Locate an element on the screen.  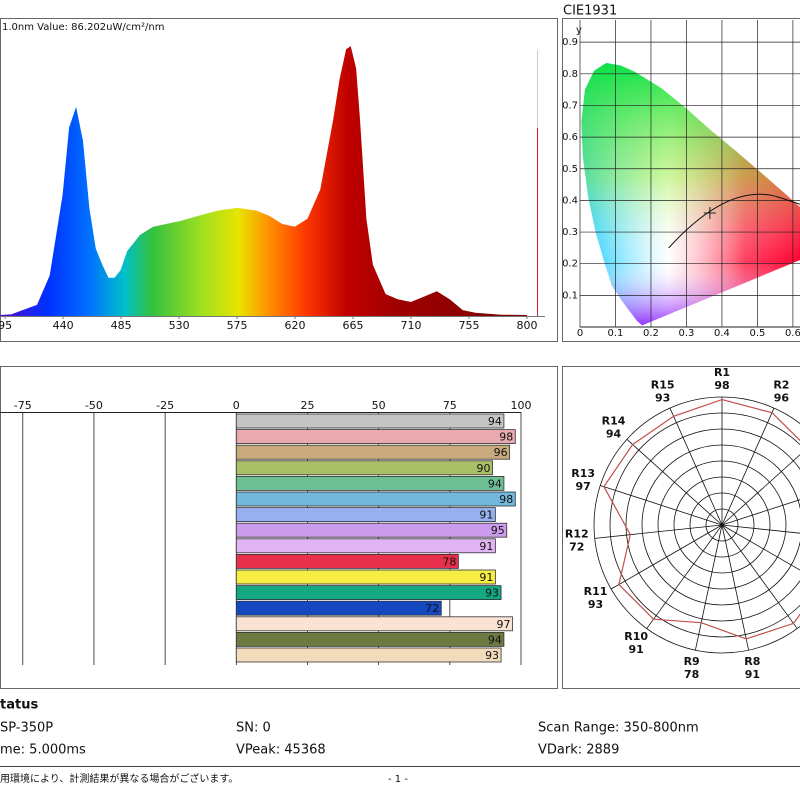
y-tick-label: 0.4 is located at coordinates (570, 200).